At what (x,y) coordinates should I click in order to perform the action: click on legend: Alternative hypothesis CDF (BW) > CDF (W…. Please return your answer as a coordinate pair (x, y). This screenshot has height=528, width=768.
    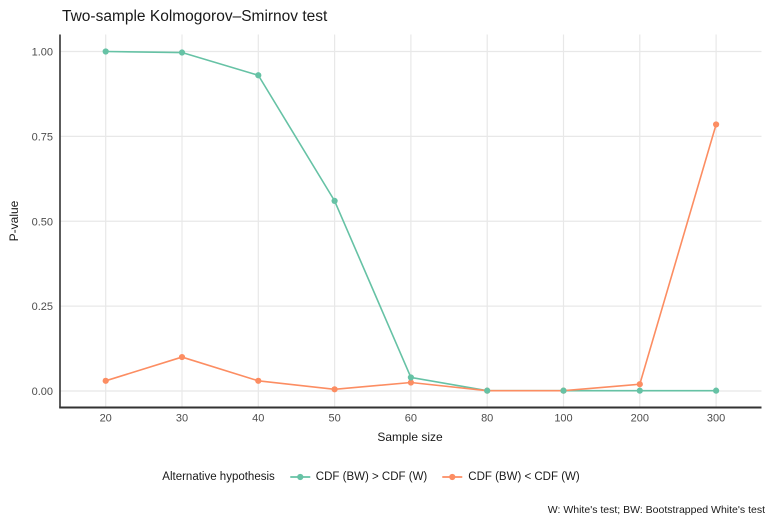
    Looking at the image, I should click on (370, 477).